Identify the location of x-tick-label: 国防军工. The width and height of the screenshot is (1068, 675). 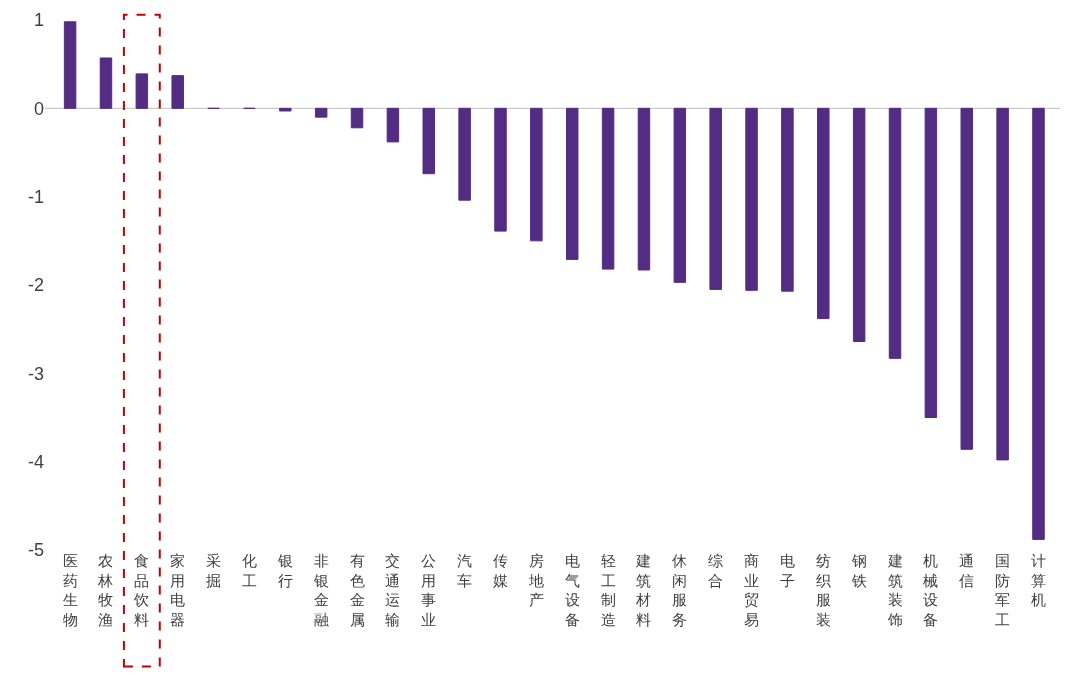
(1003, 590).